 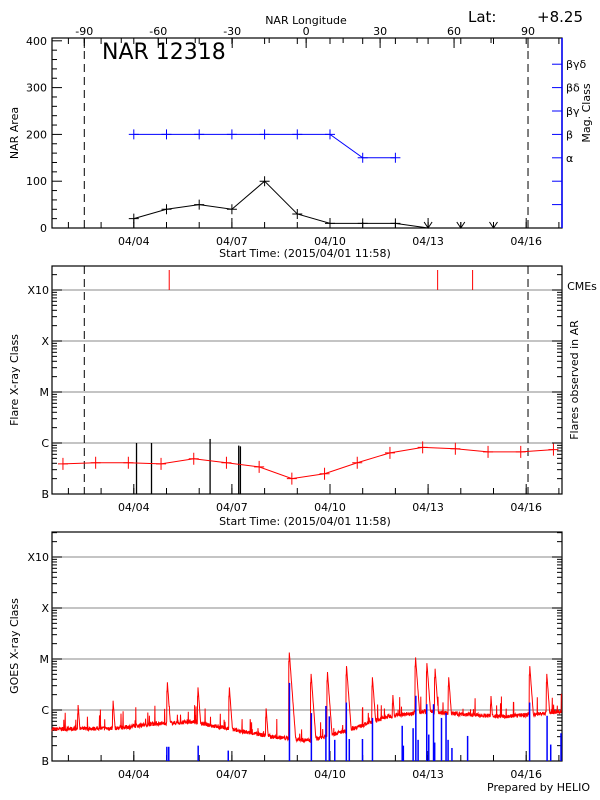 What do you see at coordinates (569, 134) in the screenshot?
I see `mag-class-tick-label: β` at bounding box center [569, 134].